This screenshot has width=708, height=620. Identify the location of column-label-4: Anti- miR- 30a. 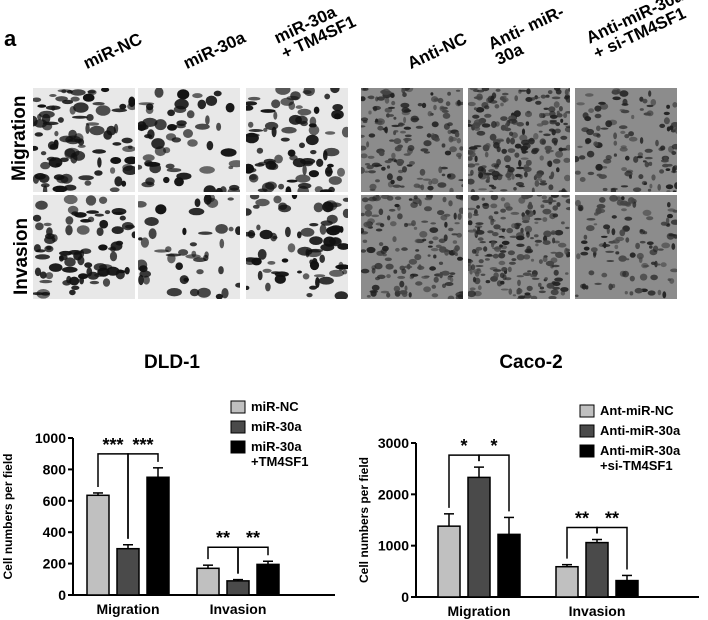
(526, 35).